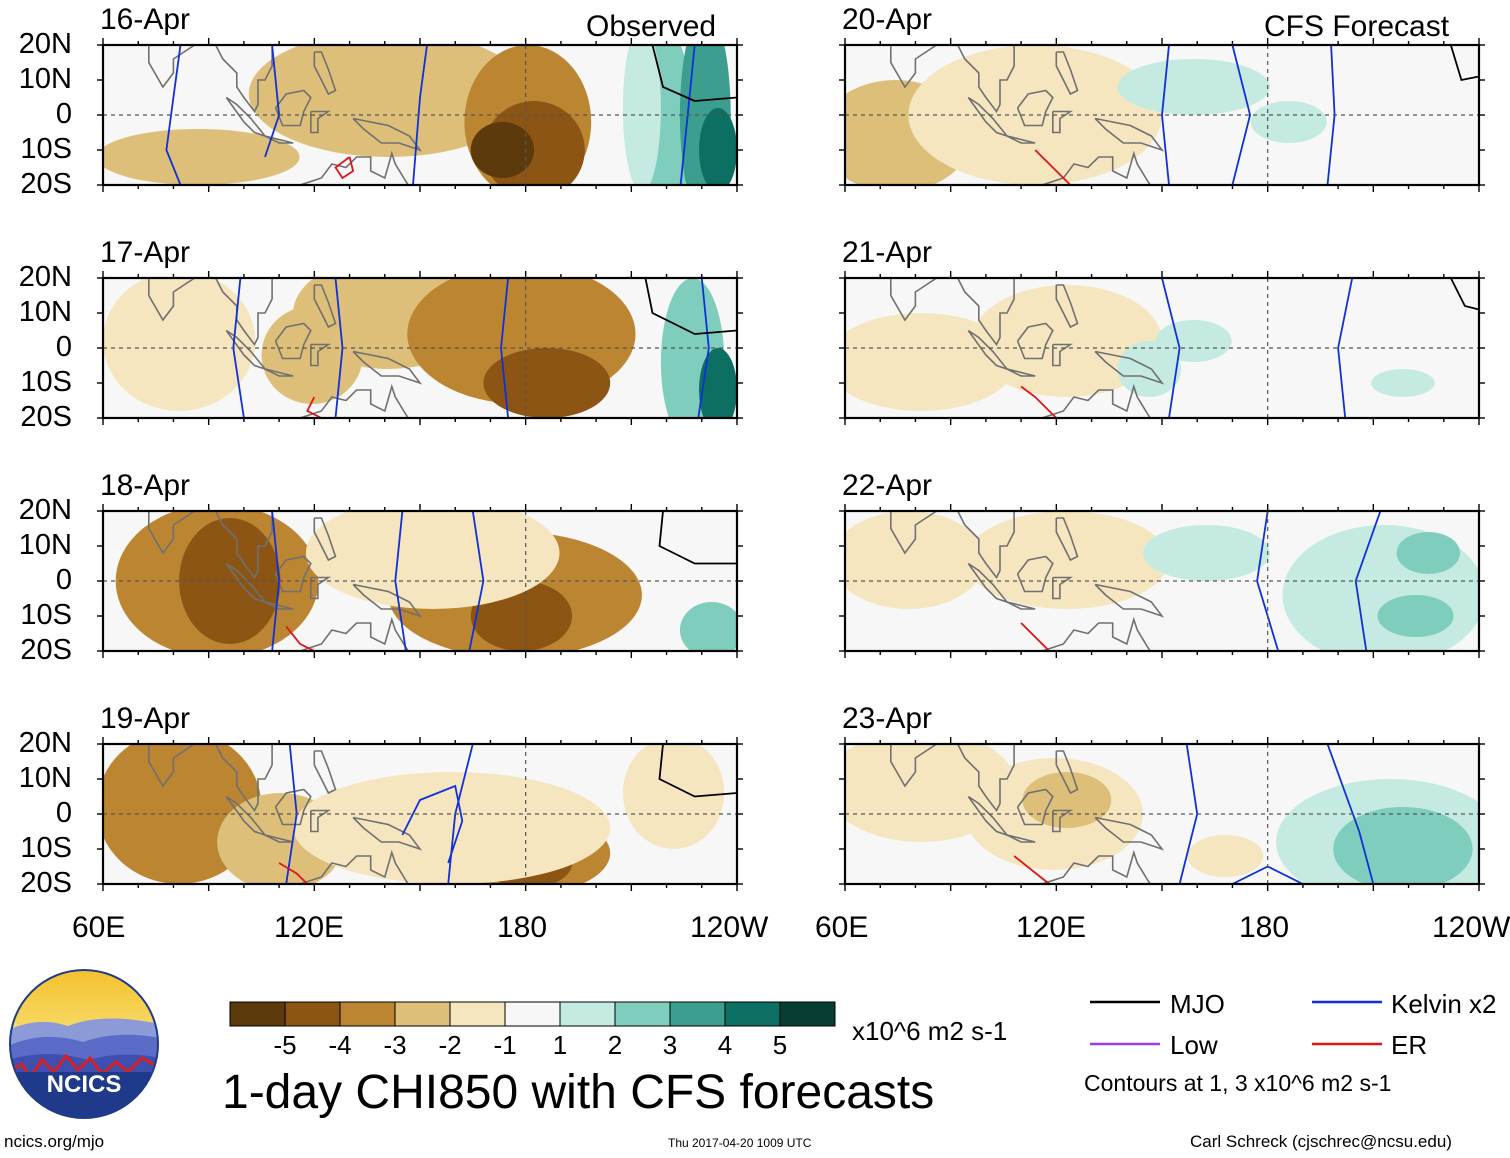  Describe the element at coordinates (145, 19) in the screenshot. I see `panel-date-label: 16-Apr` at that location.